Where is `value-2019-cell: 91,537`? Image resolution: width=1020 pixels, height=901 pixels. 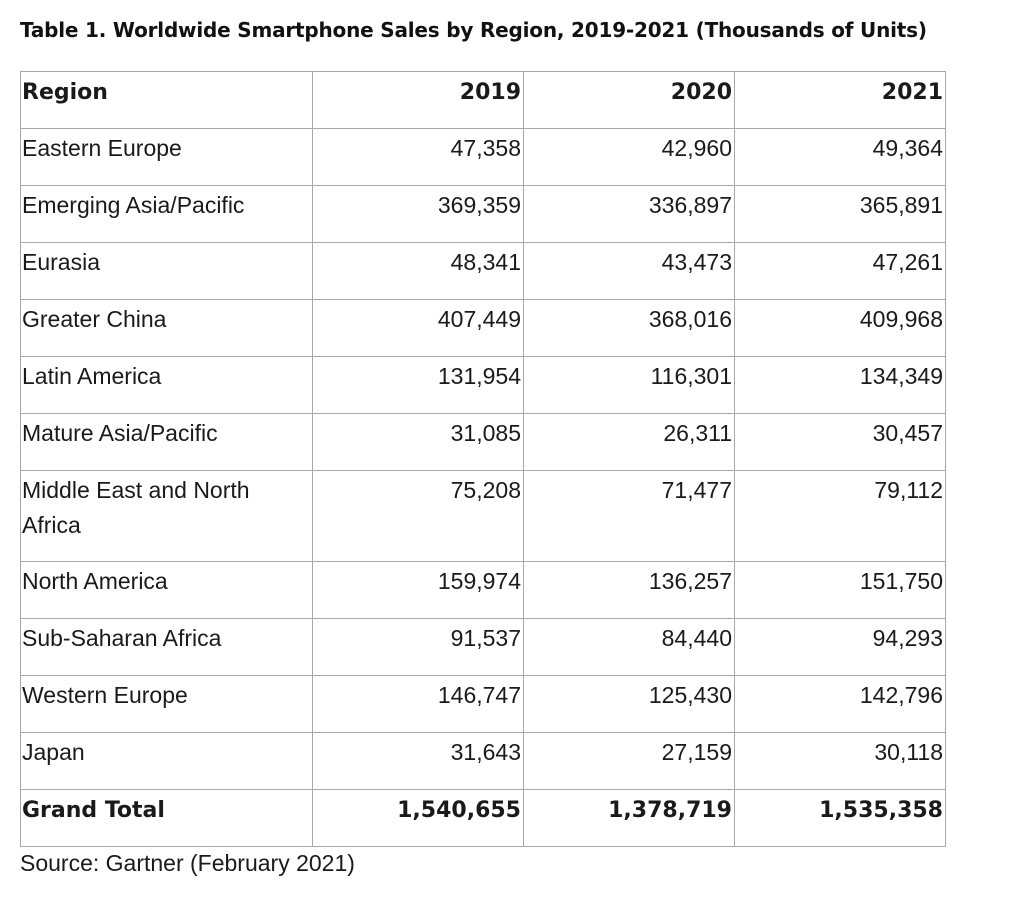
value-2019-cell: 91,537 is located at coordinates (418, 647).